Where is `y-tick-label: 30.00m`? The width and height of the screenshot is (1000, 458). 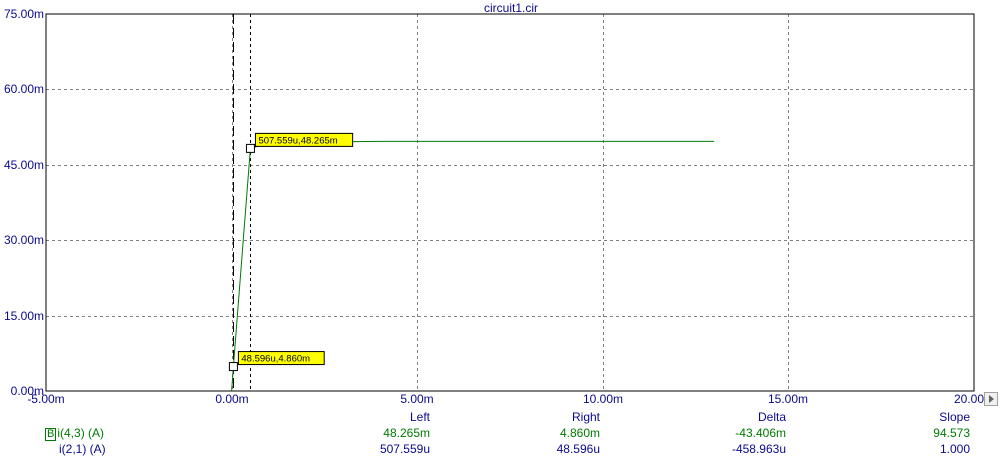 y-tick-label: 30.00m is located at coordinates (24, 240).